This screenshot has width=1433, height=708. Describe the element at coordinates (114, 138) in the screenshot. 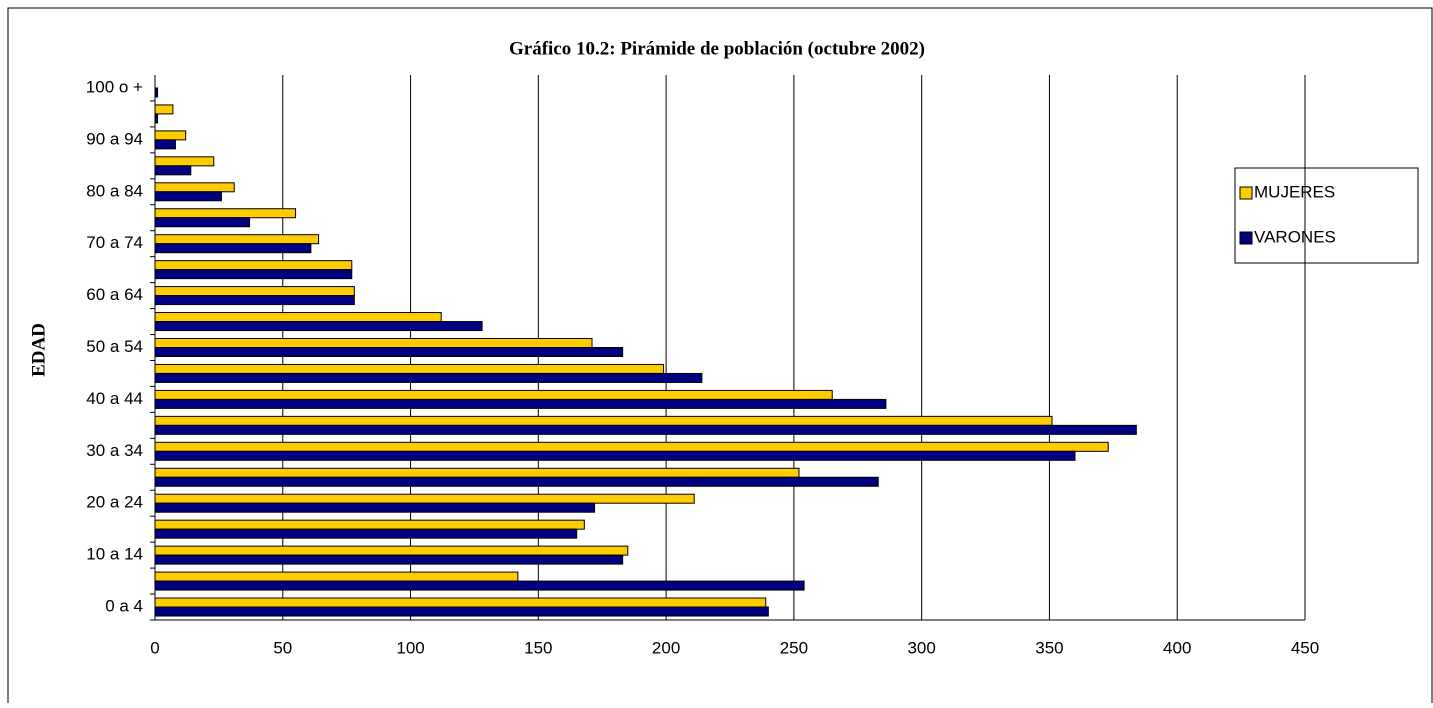

I see `y-tick-label: 90 a 94` at that location.